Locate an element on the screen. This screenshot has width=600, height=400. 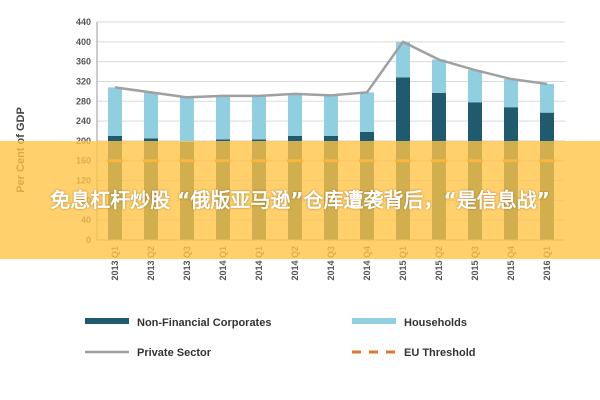
legend-label-eu-threshold: EU Threshold is located at coordinates (440, 353).